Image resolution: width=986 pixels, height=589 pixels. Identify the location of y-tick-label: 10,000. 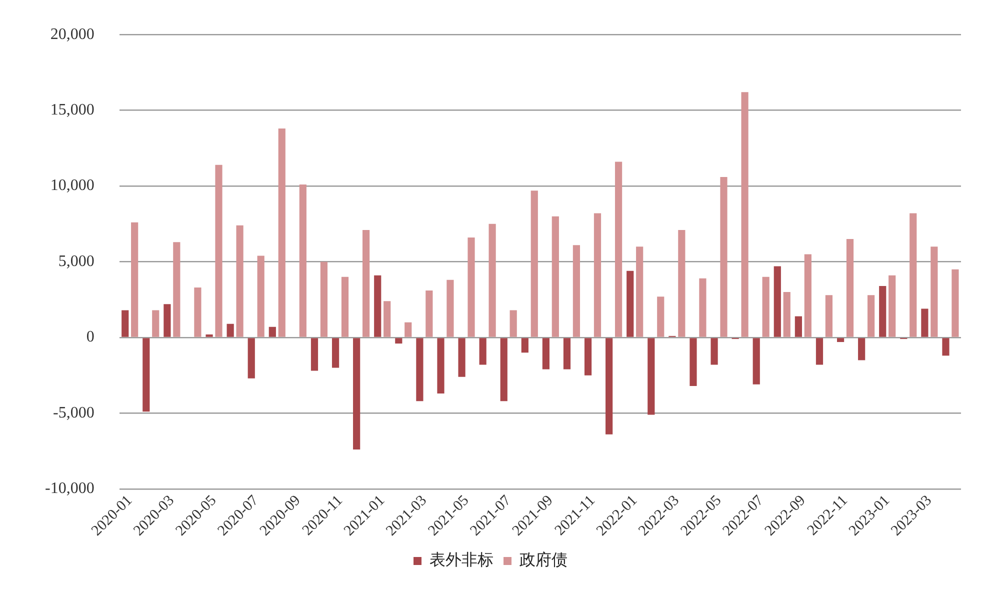
(72, 185).